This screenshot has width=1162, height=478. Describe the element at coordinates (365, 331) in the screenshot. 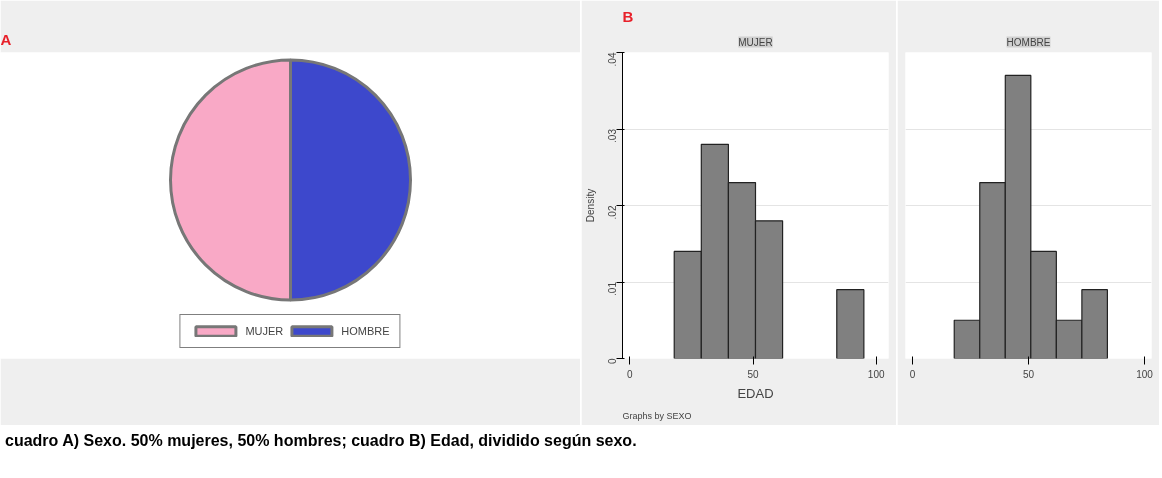

I see `legend-label: HOMBRE` at that location.